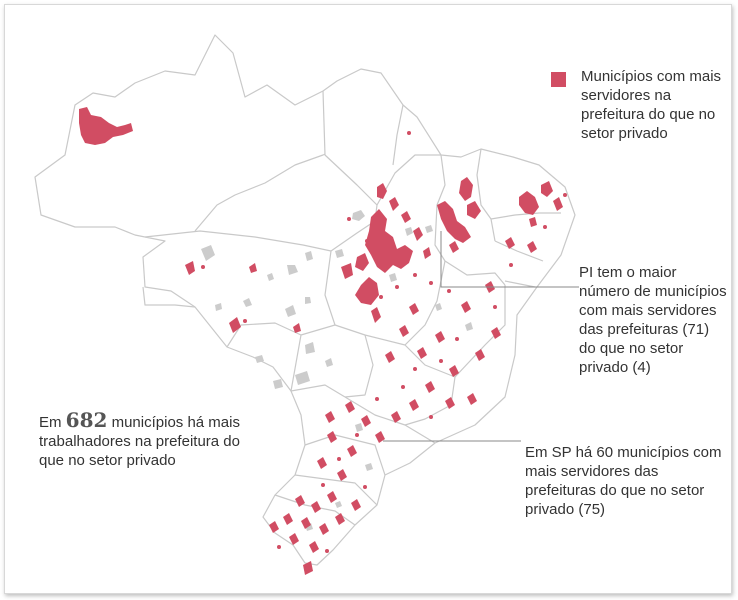  Describe the element at coordinates (509, 259) in the screenshot. I see `pi-leader-line` at that location.